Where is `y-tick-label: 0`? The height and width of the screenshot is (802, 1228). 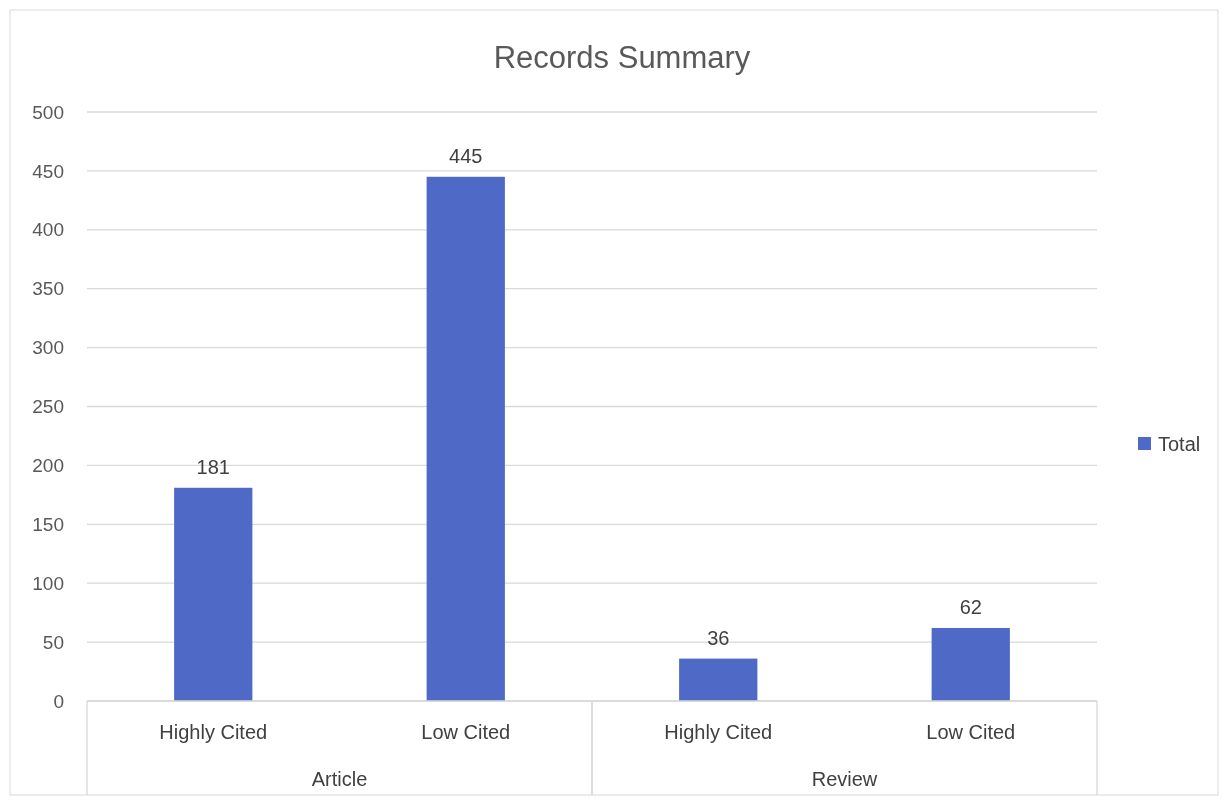
y-tick-label: 0 is located at coordinates (58, 701).